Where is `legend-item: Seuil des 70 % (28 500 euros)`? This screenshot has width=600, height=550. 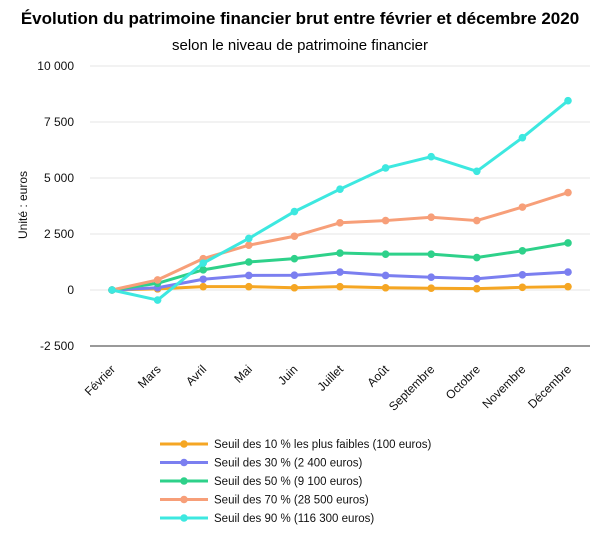
legend-item: Seuil des 70 % (28 500 euros) is located at coordinates (264, 501).